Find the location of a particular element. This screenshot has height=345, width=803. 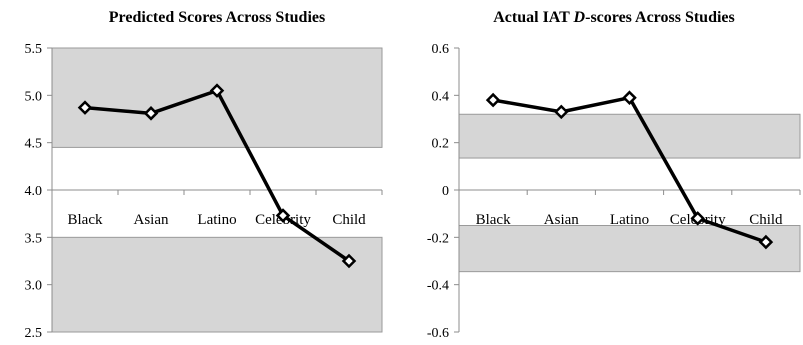

y-tick-label: 0.4 is located at coordinates (441, 96).